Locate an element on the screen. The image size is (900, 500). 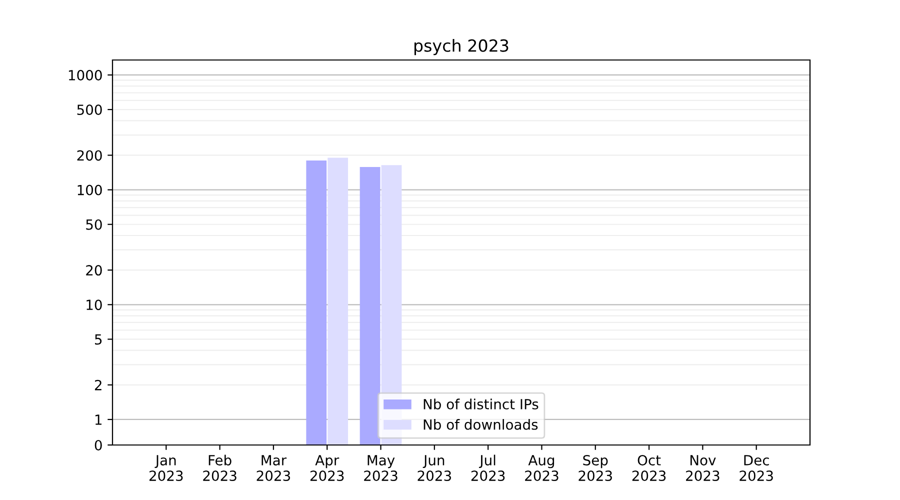
y-tick-label: 200 is located at coordinates (89, 155).